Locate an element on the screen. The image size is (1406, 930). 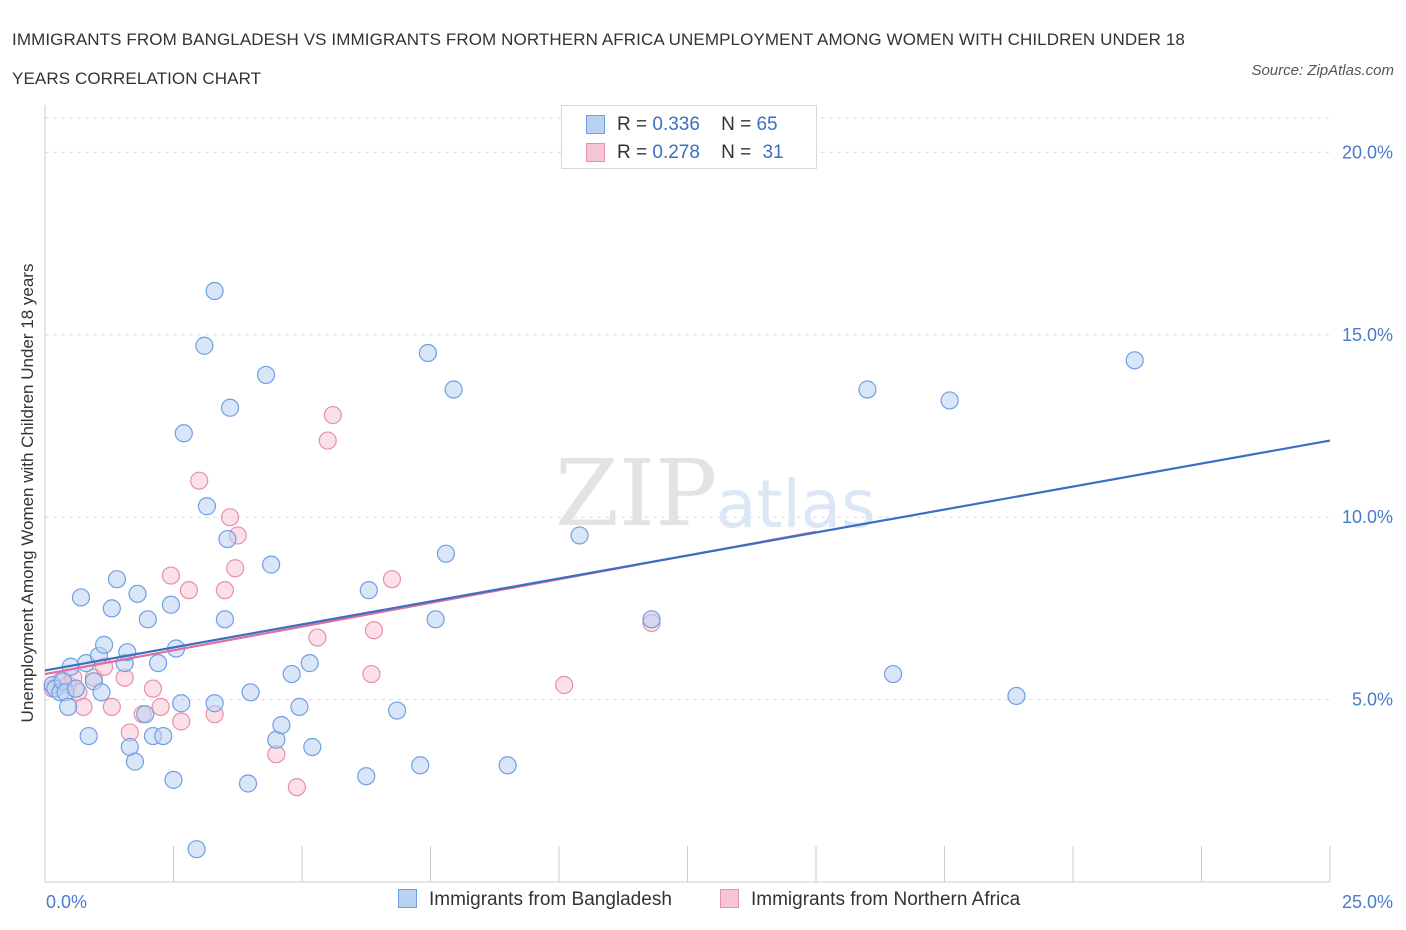
stats-row-northern-africa: R = 0.278 N = 31 is located at coordinates (685, 153).